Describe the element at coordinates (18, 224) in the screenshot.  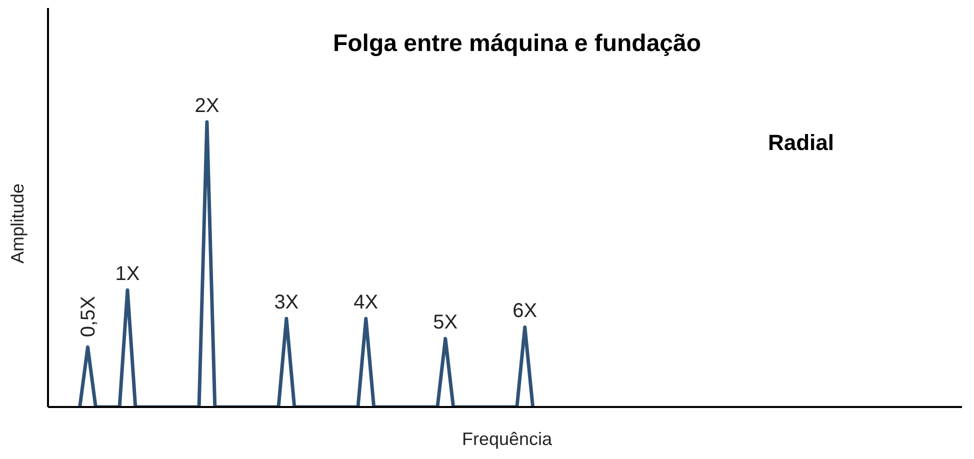
I see `y-axis-title: Amplitude` at that location.